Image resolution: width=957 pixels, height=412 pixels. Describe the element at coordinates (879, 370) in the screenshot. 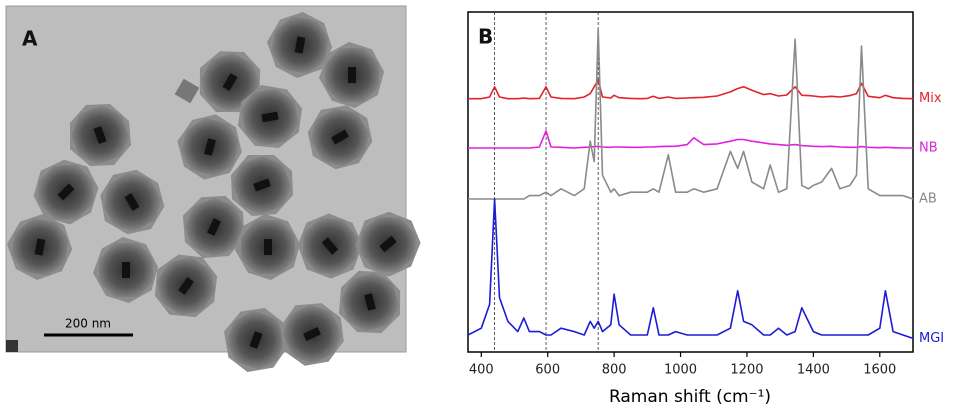

I see `x-tick-label: 1600` at that location.